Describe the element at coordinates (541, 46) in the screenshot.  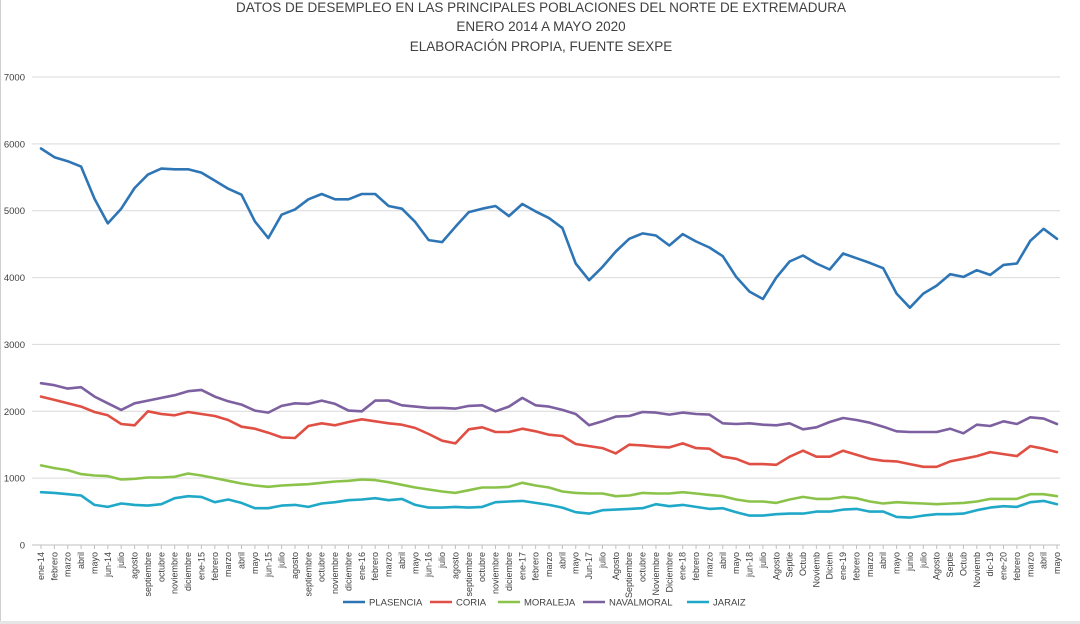
I see `chart-subtitle-source: ELABORACIÓN PROPIA, FUENTE SEXPE` at that location.